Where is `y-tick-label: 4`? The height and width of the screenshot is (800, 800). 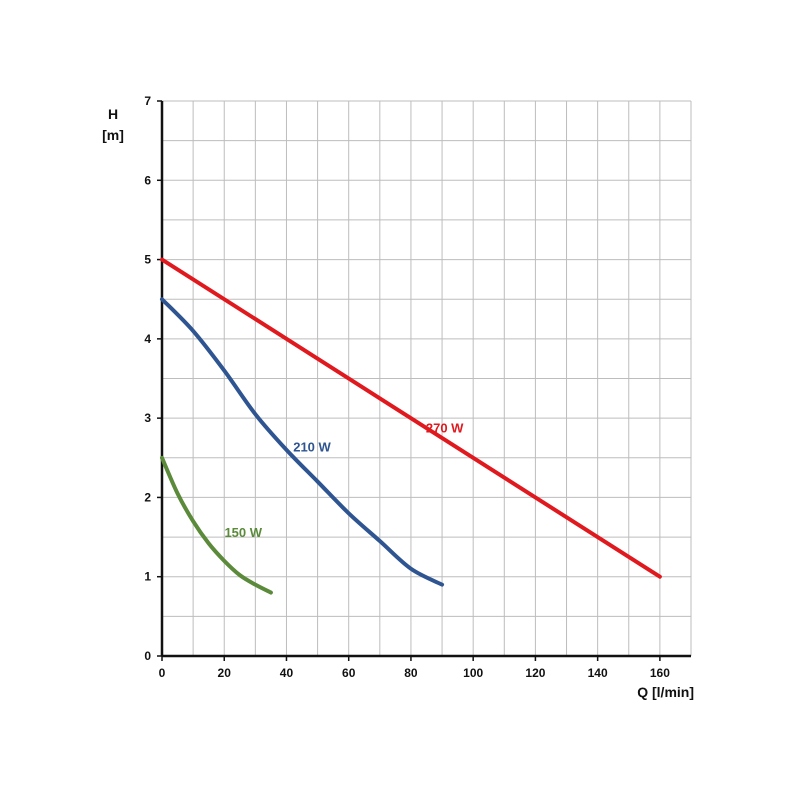
y-tick-label: 4 is located at coordinates (147, 339).